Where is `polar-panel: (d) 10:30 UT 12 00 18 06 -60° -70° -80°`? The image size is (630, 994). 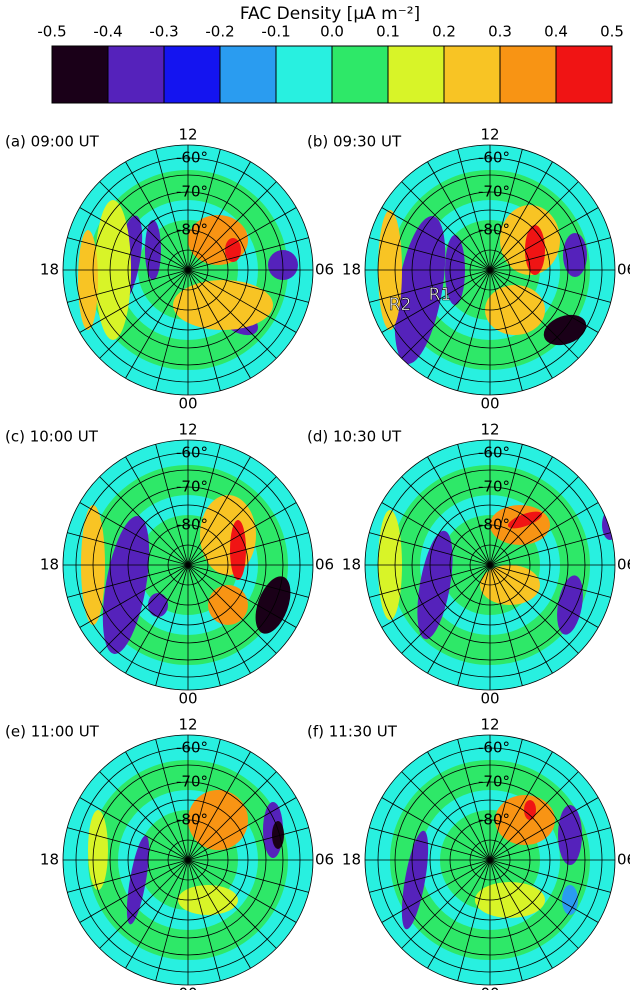 polar-panel: (d) 10:30 UT 12 00 18 06 -60° -70° -80° is located at coordinates (468, 564).